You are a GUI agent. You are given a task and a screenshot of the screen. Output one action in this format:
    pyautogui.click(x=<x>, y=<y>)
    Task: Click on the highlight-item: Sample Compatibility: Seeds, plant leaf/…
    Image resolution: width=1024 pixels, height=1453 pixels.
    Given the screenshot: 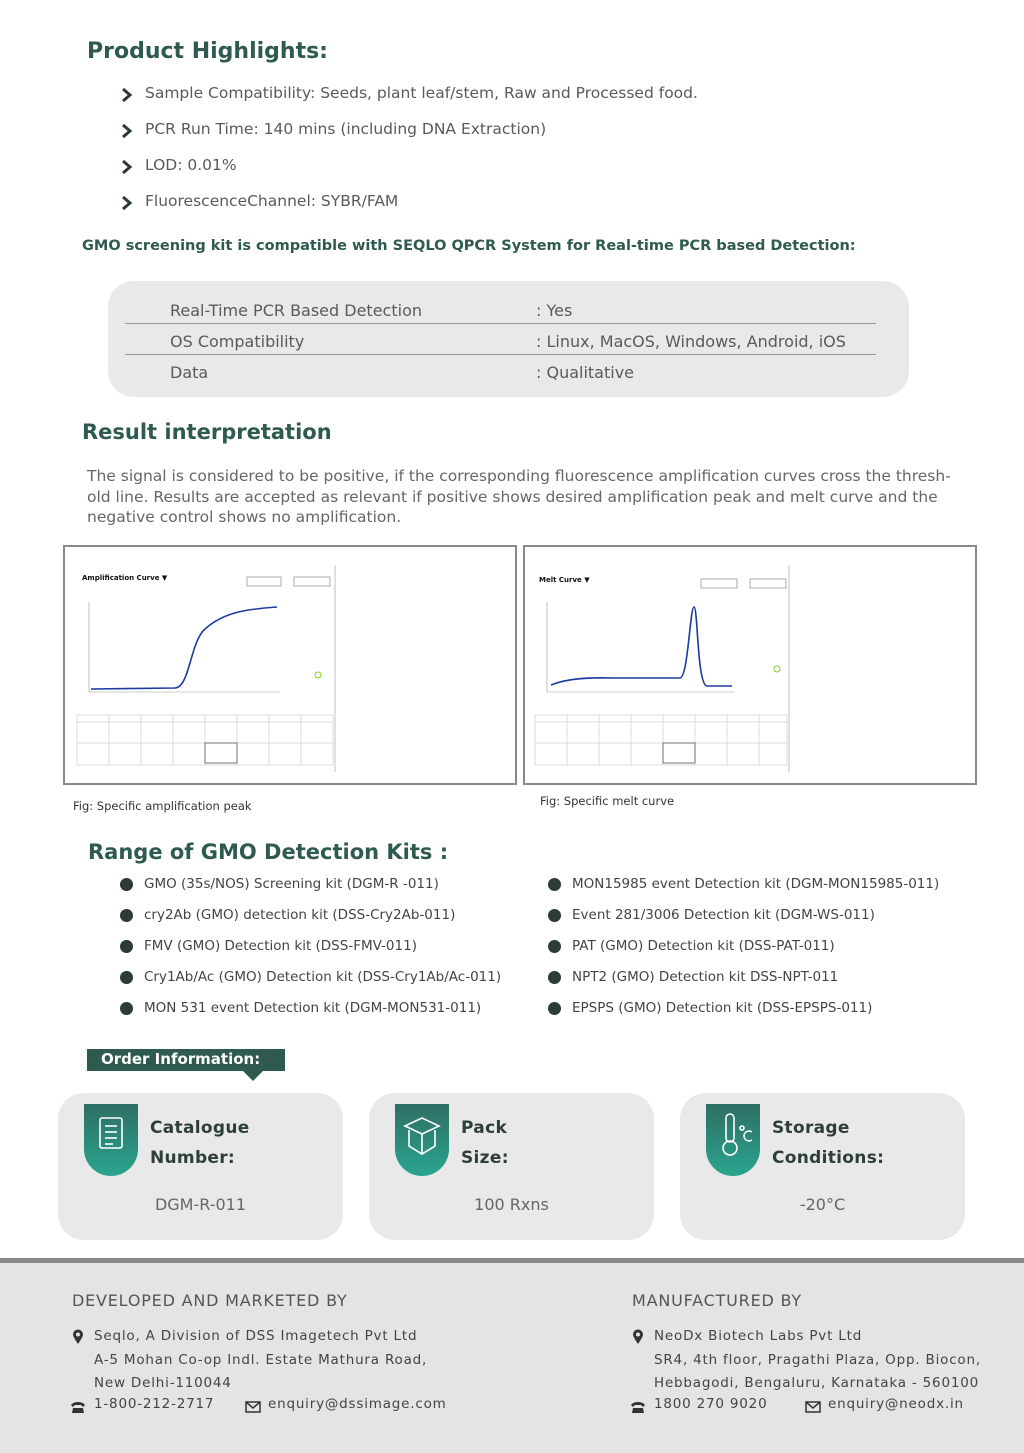 What is the action you would take?
    pyautogui.click(x=421, y=93)
    